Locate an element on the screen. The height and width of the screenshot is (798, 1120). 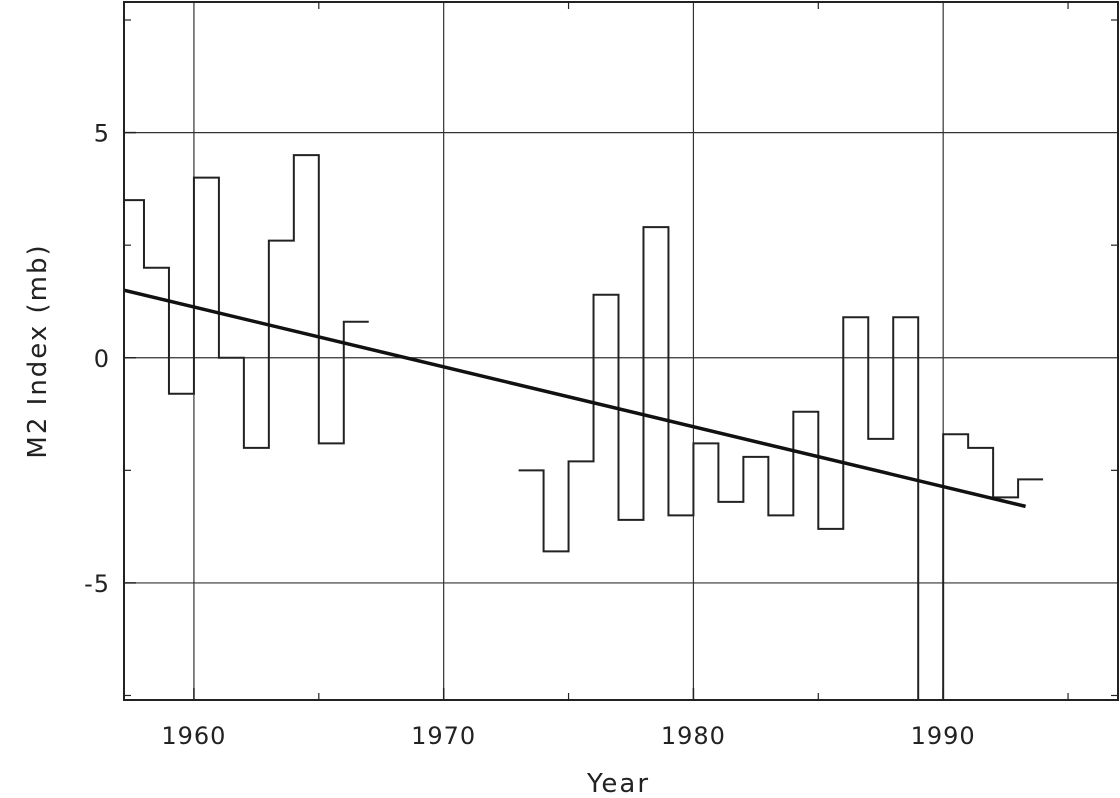
step-series-line is located at coordinates (246, 301).